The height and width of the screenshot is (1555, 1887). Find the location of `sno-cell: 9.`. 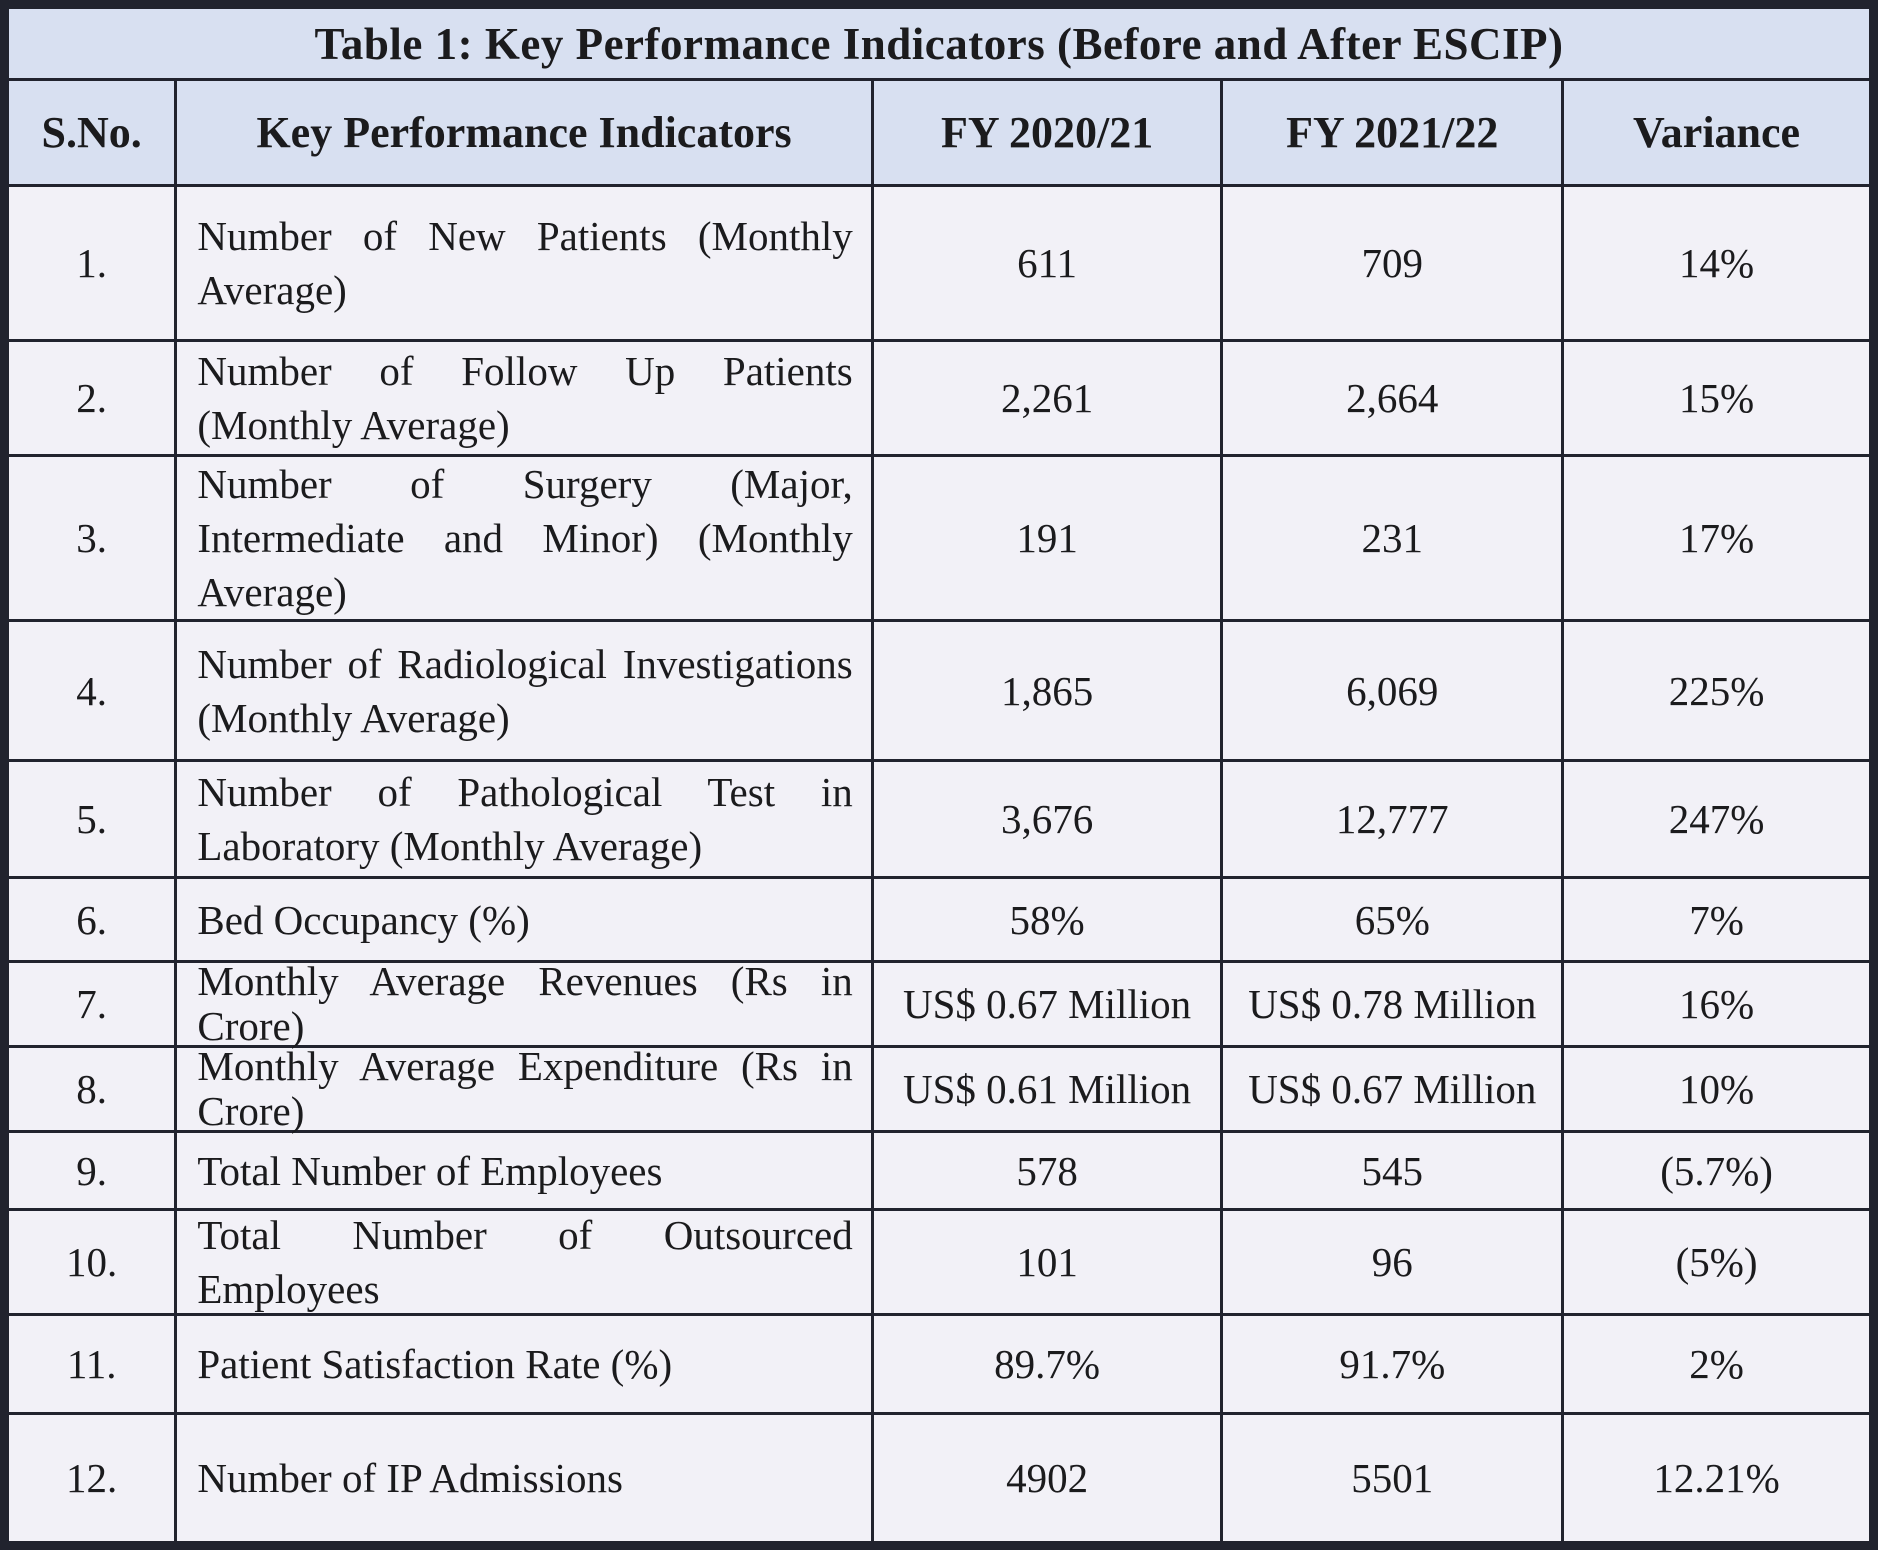

sno-cell: 9. is located at coordinates (93, 1172).